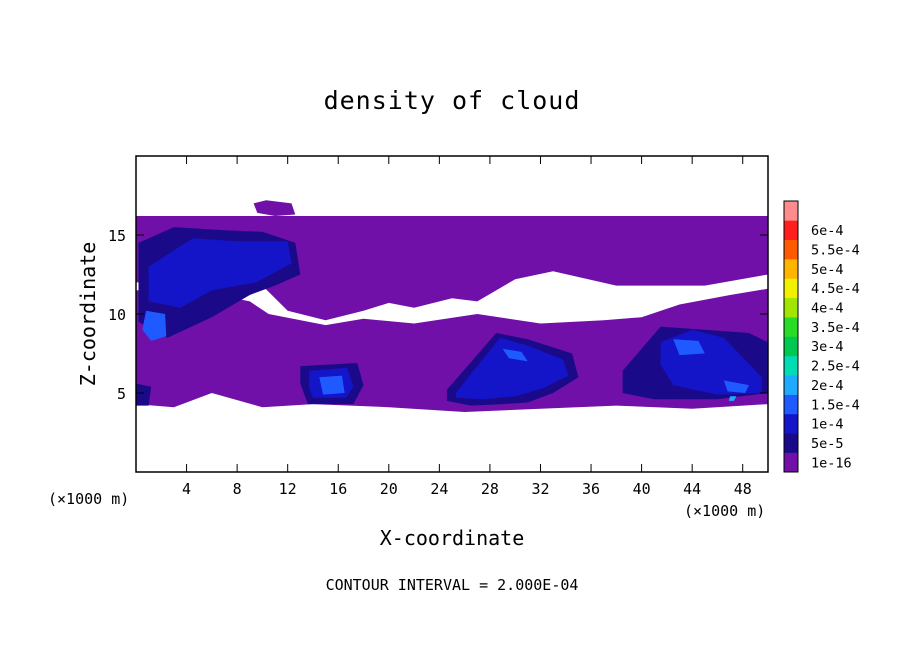  Describe the element at coordinates (835, 328) in the screenshot. I see `colorbar-label-7: 3.5e-4` at that location.